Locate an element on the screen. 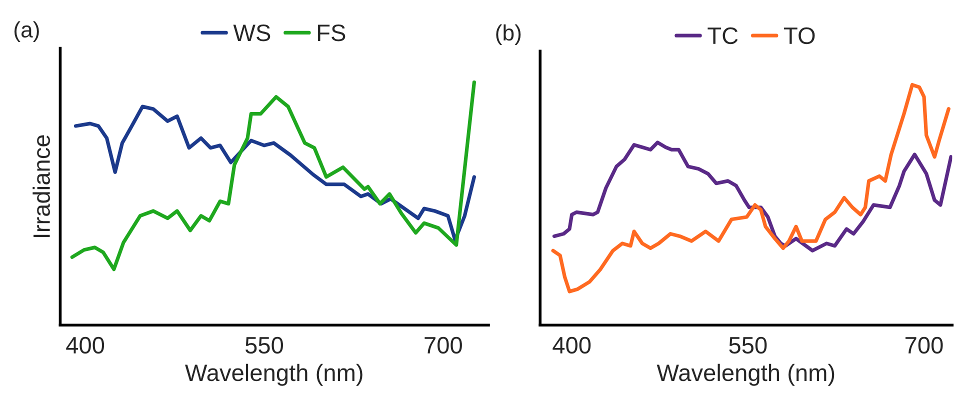  chart-title: (a) is located at coordinates (26, 31).